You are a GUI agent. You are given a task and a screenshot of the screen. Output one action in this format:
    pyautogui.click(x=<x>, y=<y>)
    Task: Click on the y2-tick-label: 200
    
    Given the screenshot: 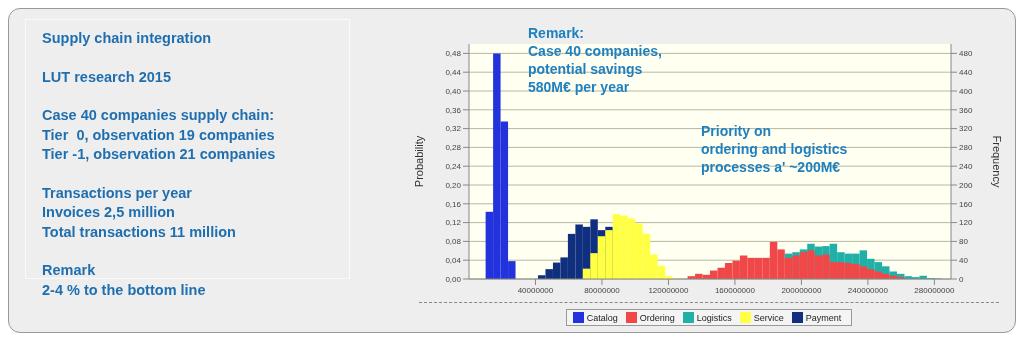 What is the action you would take?
    pyautogui.click(x=966, y=185)
    